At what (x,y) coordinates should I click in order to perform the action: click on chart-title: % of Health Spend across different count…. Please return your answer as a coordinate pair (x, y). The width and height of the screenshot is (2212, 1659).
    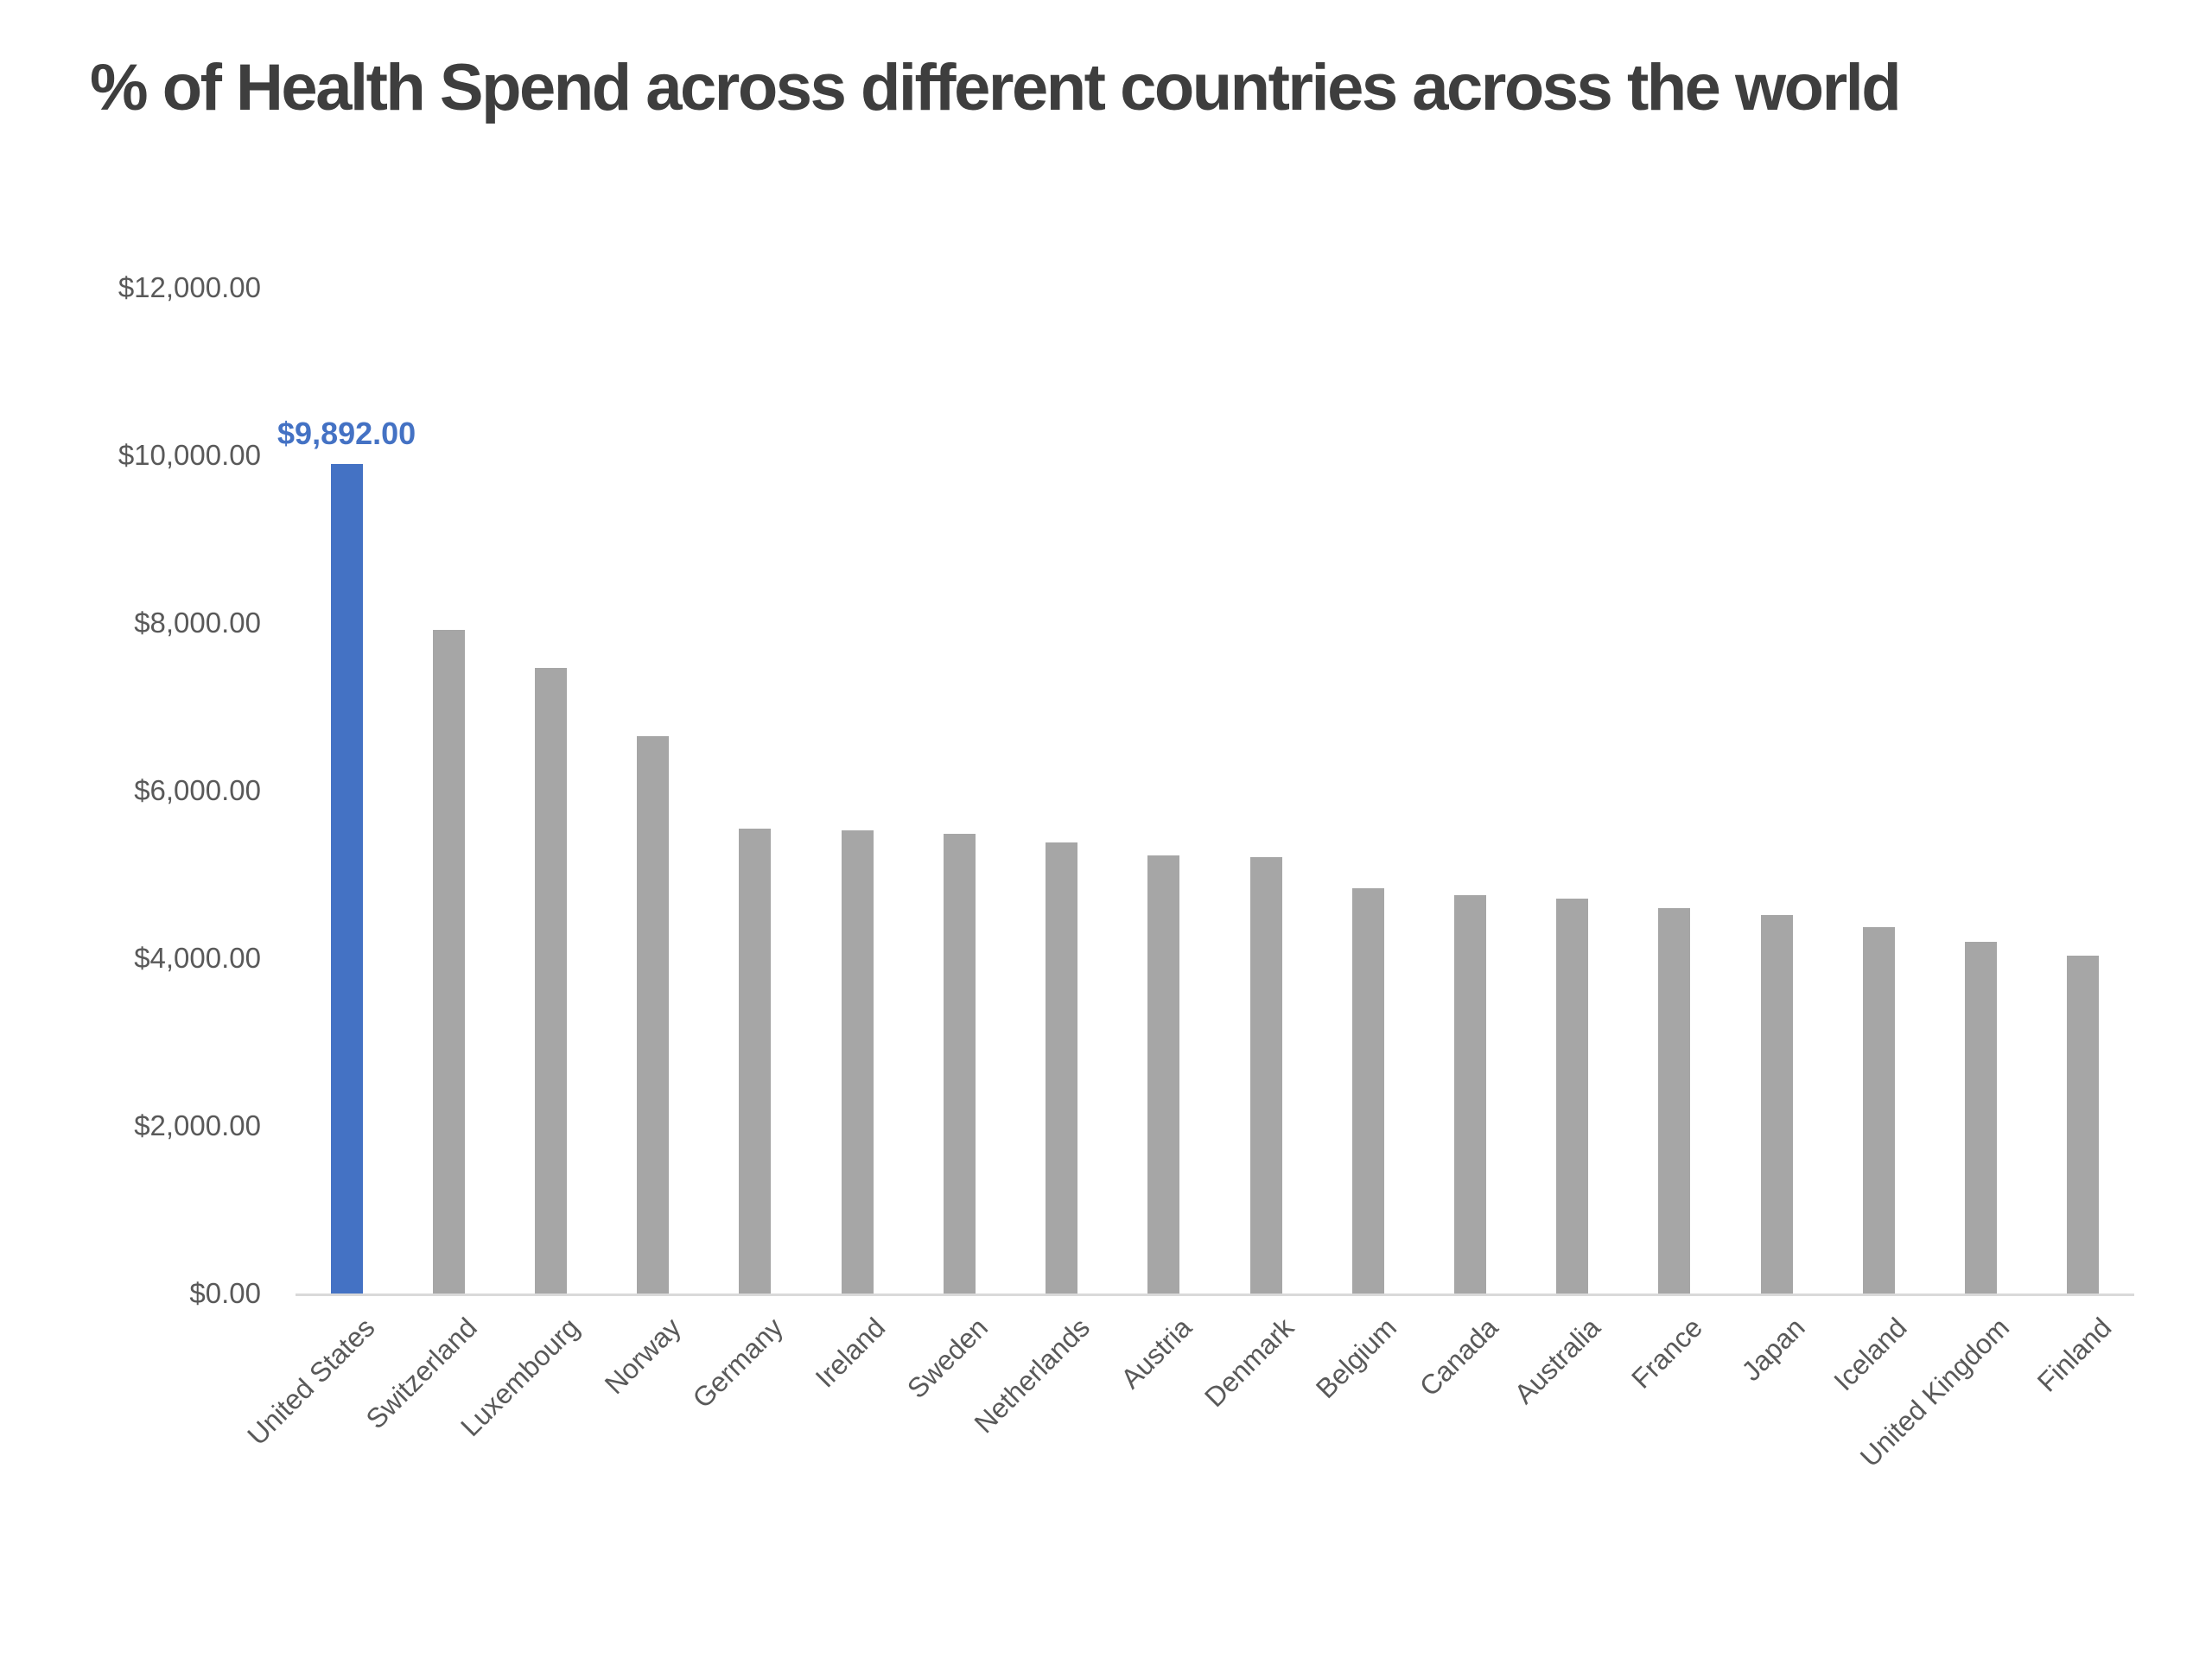
    Looking at the image, I should click on (996, 87).